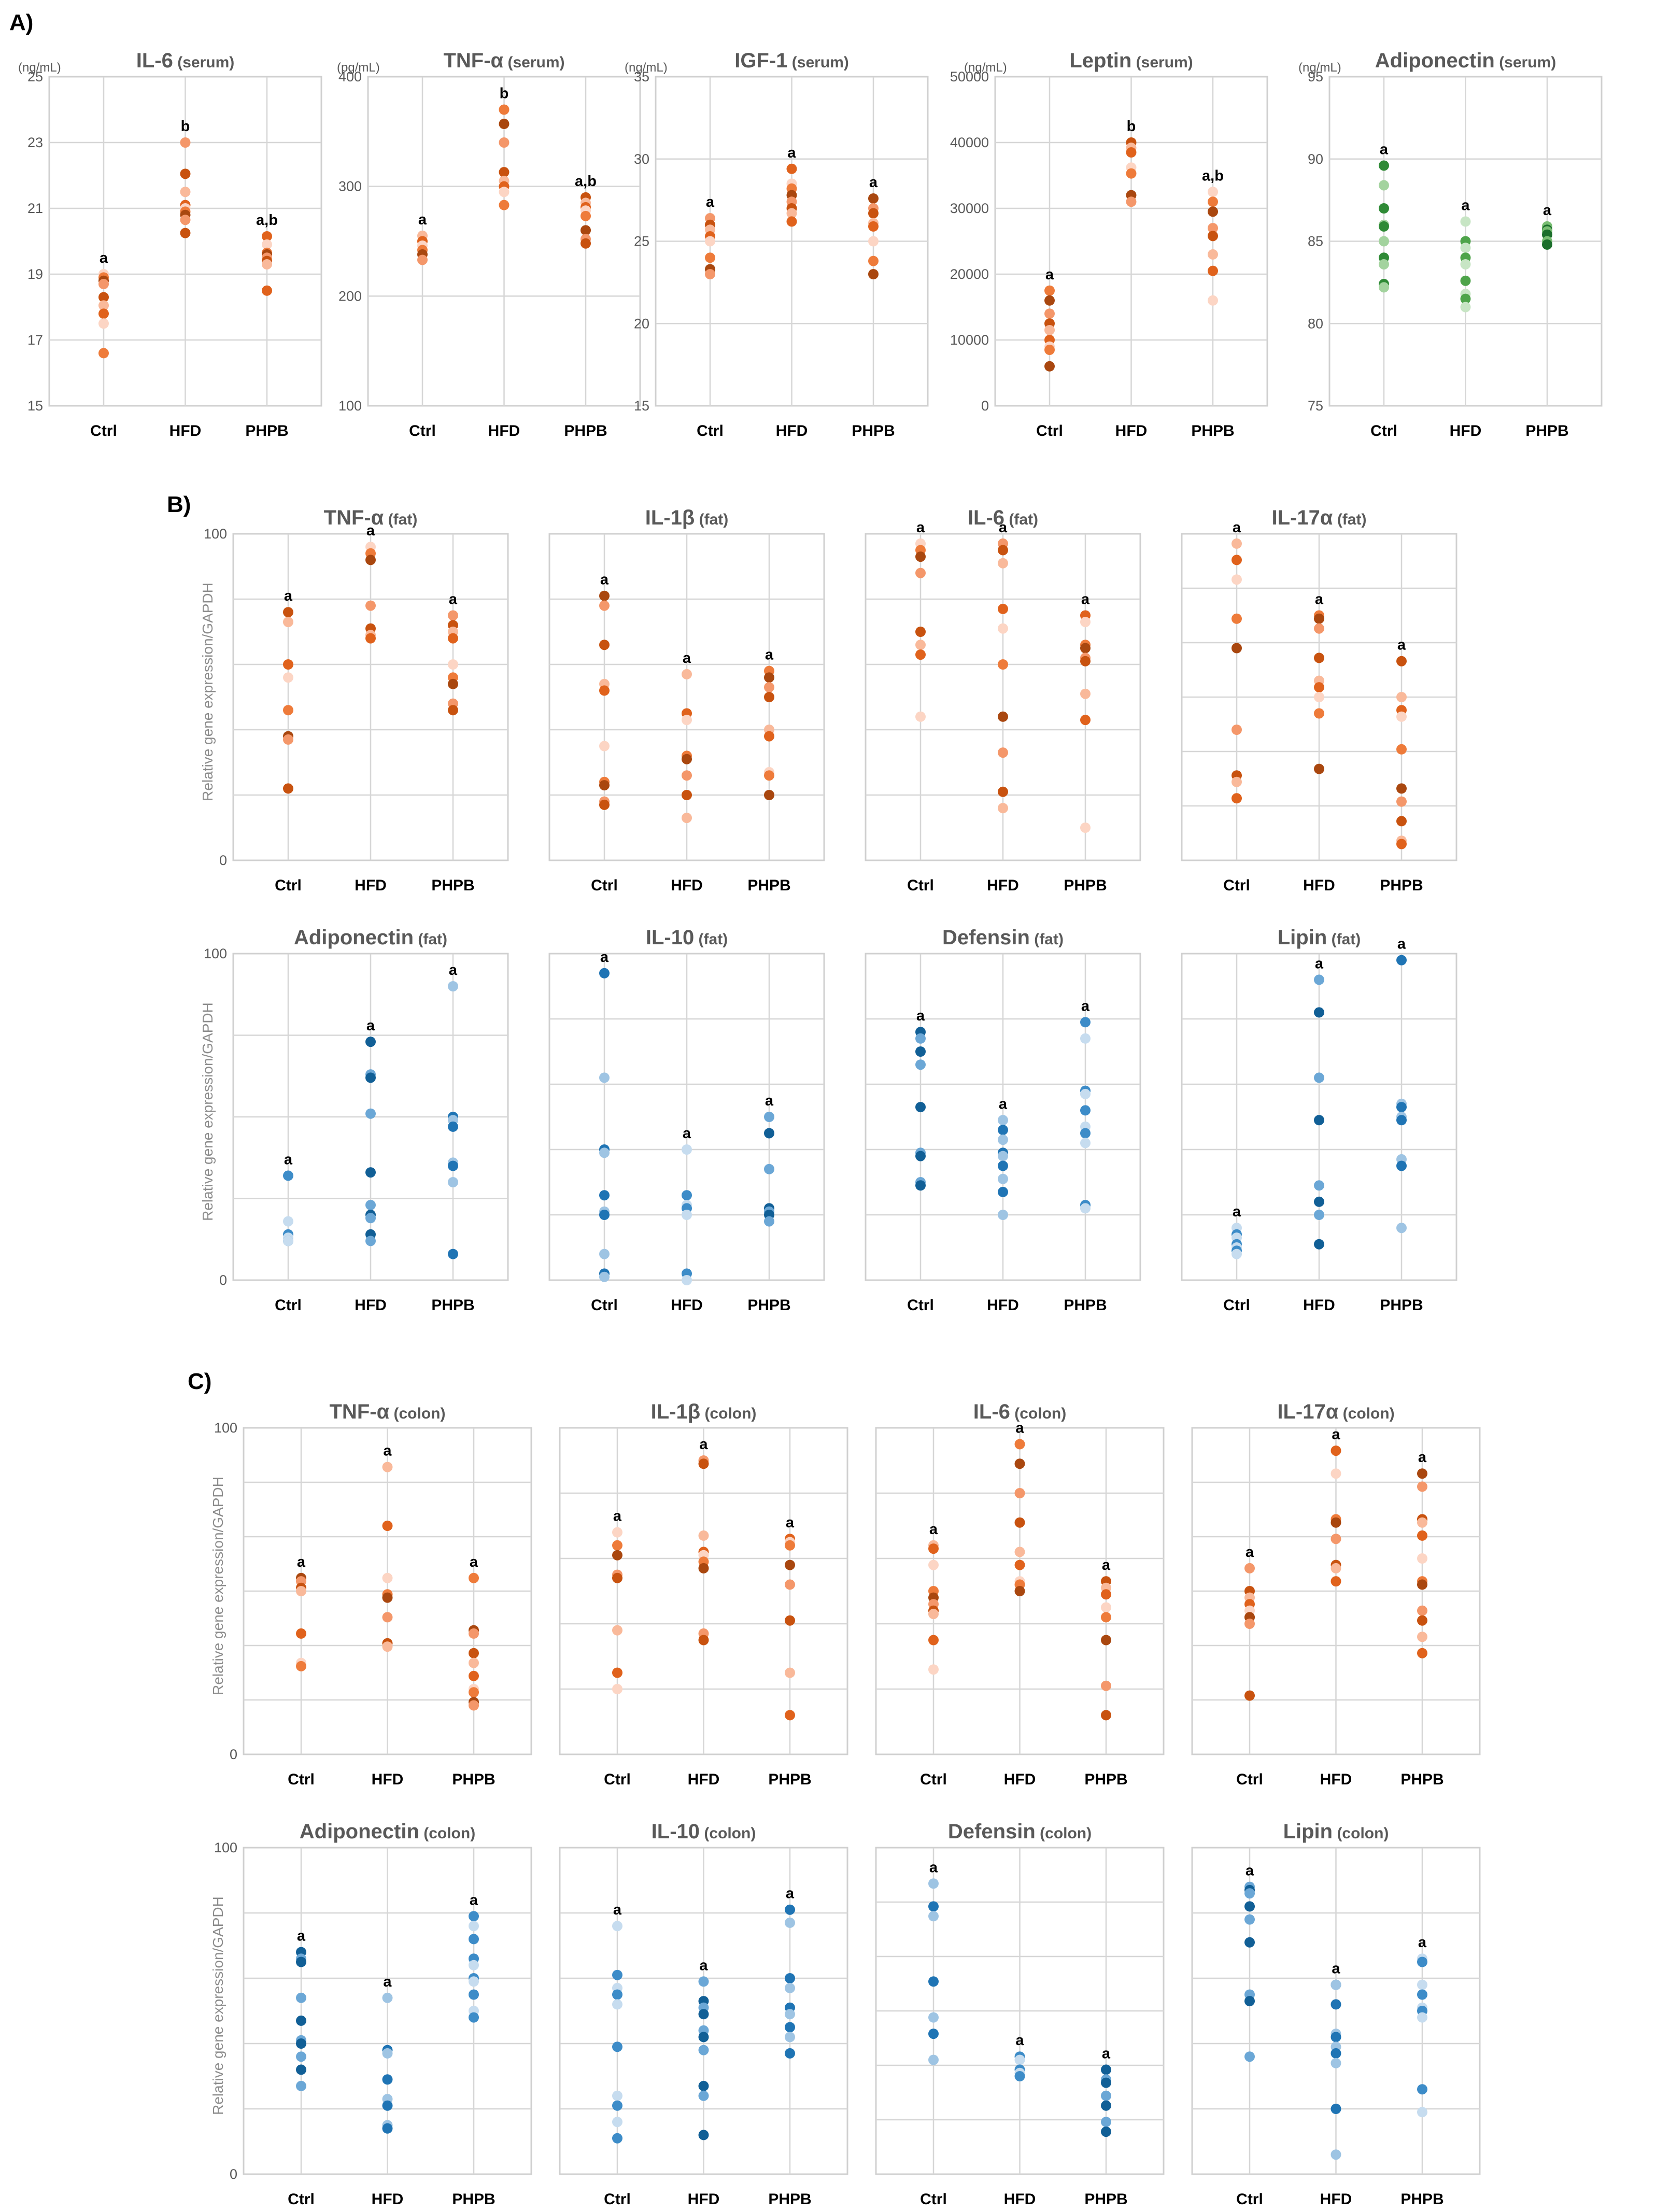  What do you see at coordinates (641, 241) in the screenshot?
I see `y-tick-label: 25` at bounding box center [641, 241].